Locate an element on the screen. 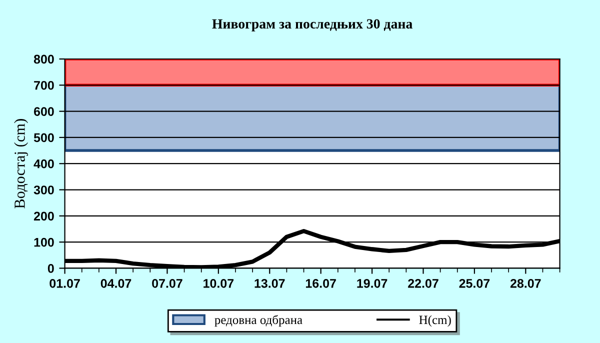  x-tick-label: 22.07 is located at coordinates (423, 283).